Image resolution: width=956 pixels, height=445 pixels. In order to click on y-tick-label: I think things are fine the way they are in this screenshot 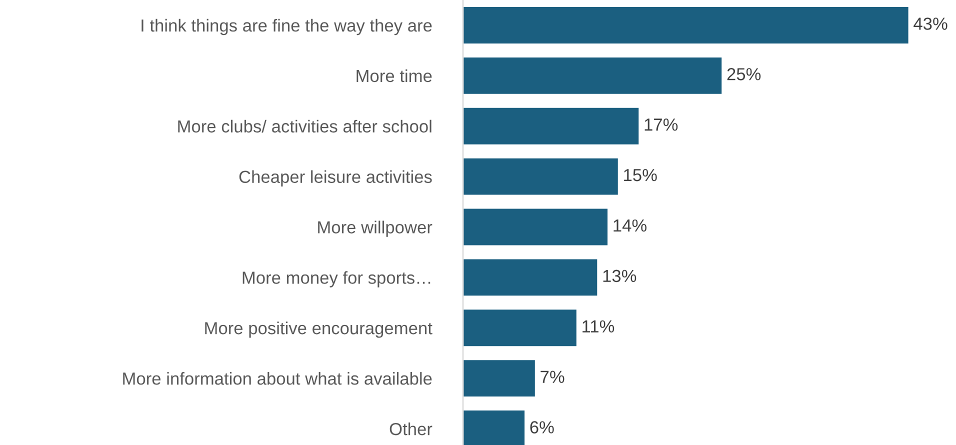, I will do `click(287, 27)`.